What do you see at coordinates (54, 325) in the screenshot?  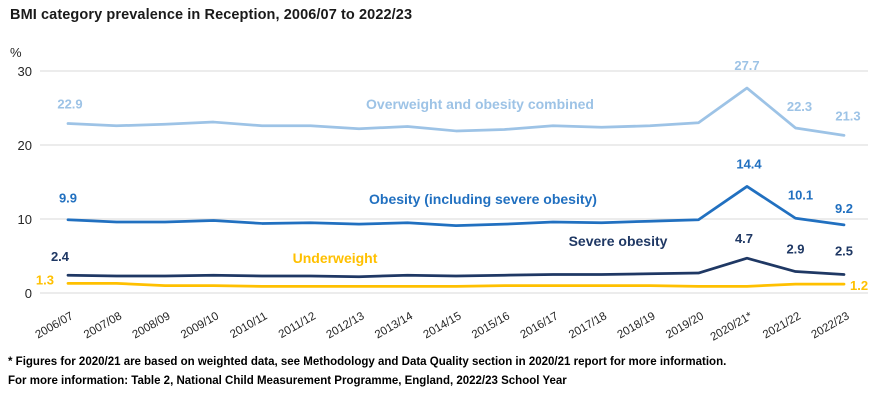 I see `x-tick-label: 2006/07` at bounding box center [54, 325].